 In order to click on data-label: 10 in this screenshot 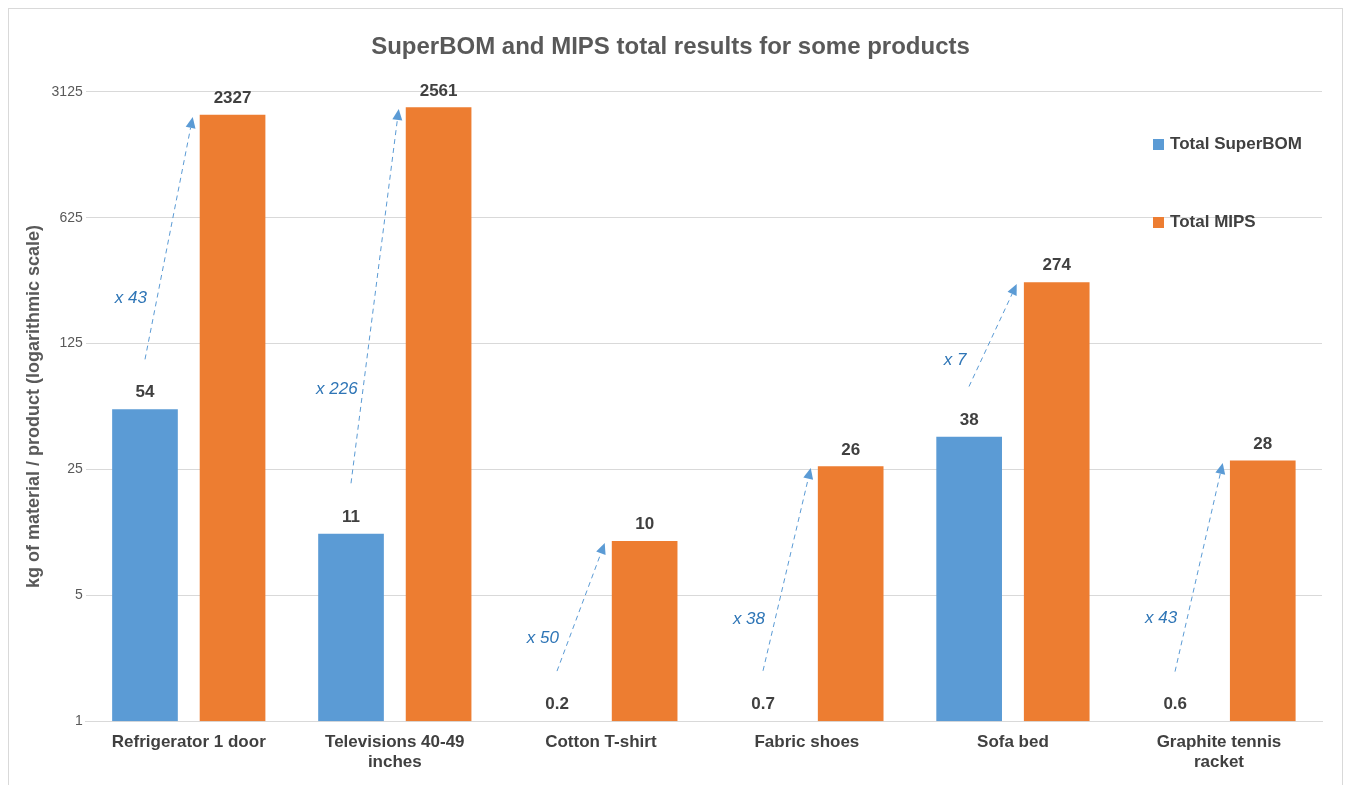, I will do `click(645, 524)`.